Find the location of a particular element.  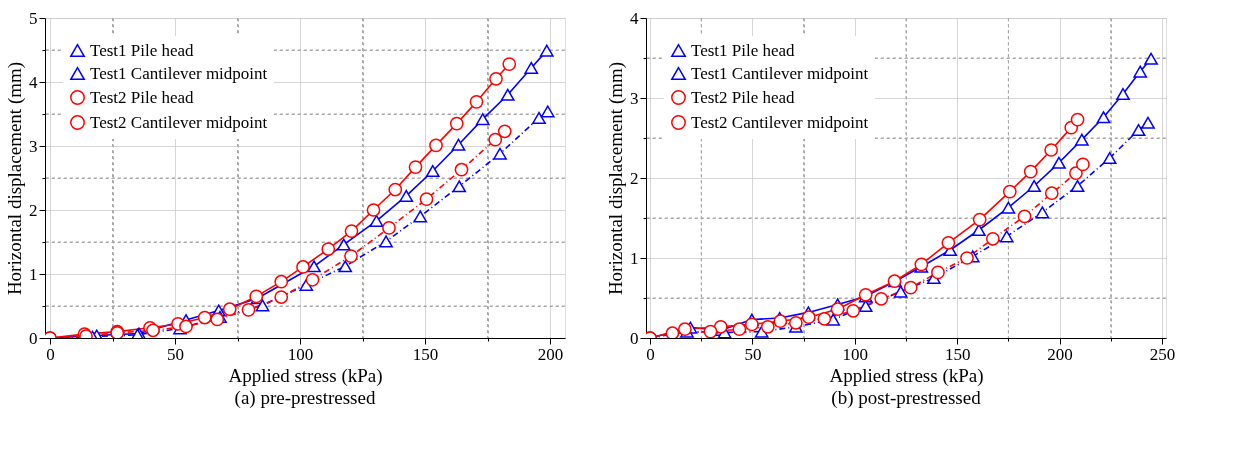

text: (a) pre-prestressed is located at coordinates (305, 398).